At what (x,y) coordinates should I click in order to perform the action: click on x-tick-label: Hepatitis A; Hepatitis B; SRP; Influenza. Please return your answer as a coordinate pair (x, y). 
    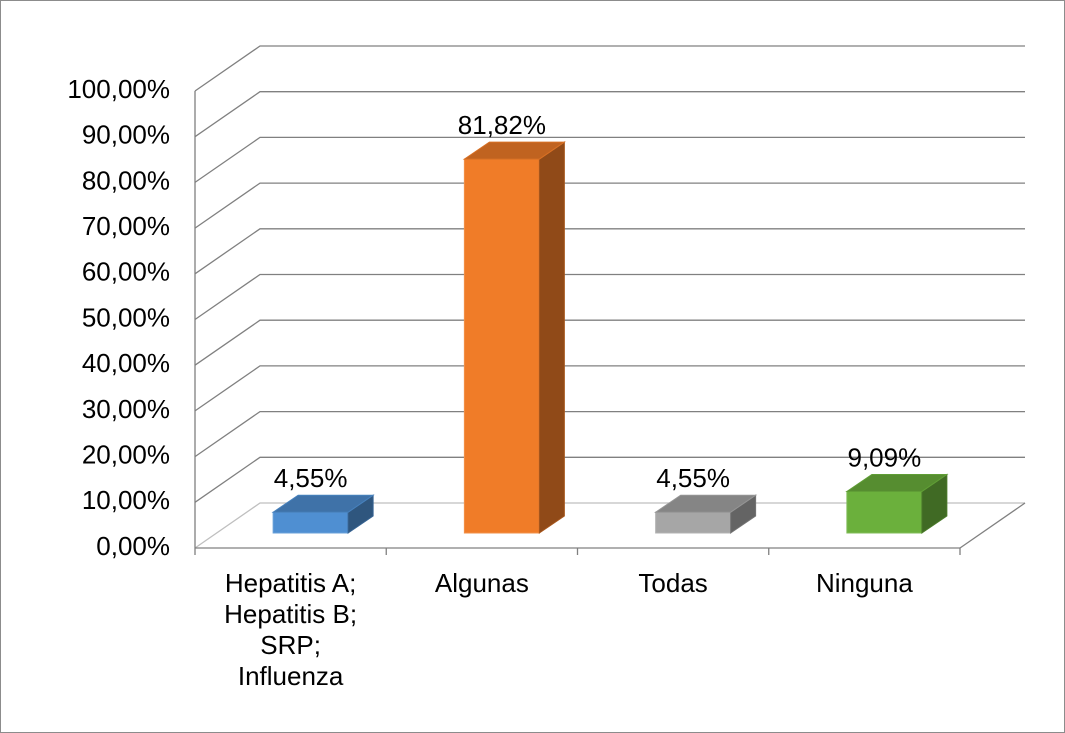
    Looking at the image, I should click on (291, 629).